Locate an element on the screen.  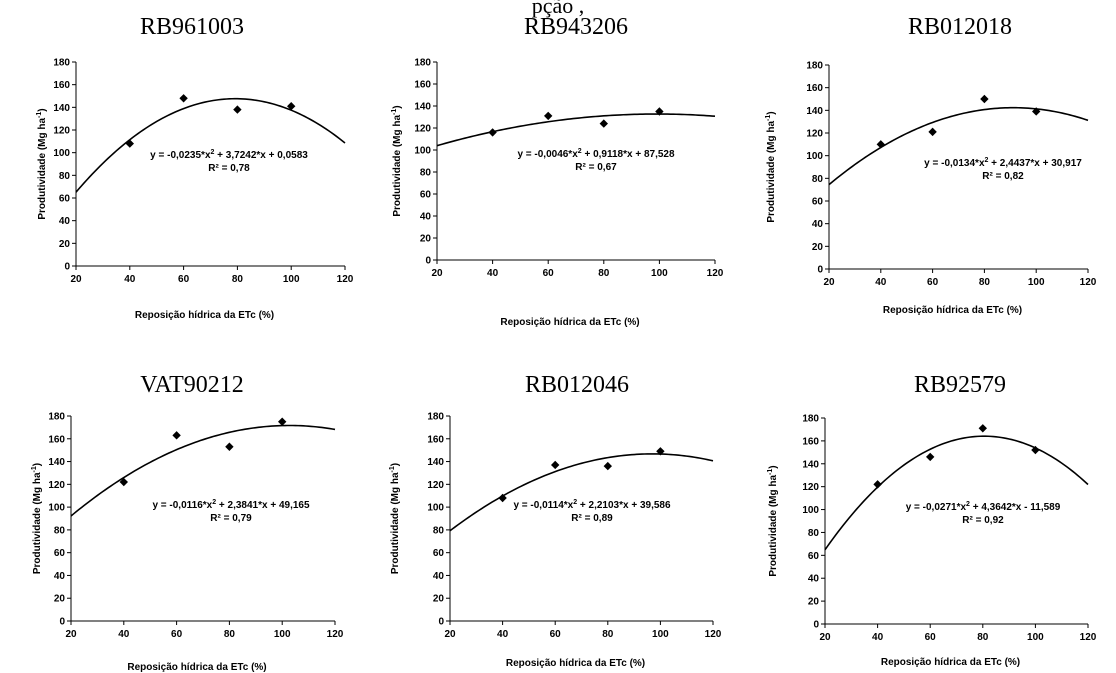
chart-6-title: RB92579 is located at coordinates (960, 385).